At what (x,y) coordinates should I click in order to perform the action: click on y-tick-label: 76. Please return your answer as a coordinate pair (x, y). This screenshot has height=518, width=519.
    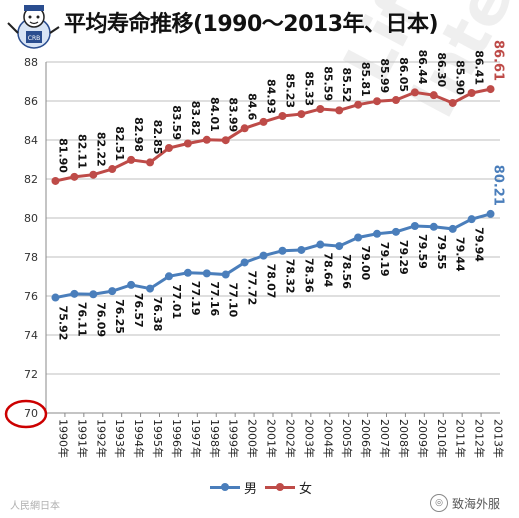
    Looking at the image, I should click on (31, 296).